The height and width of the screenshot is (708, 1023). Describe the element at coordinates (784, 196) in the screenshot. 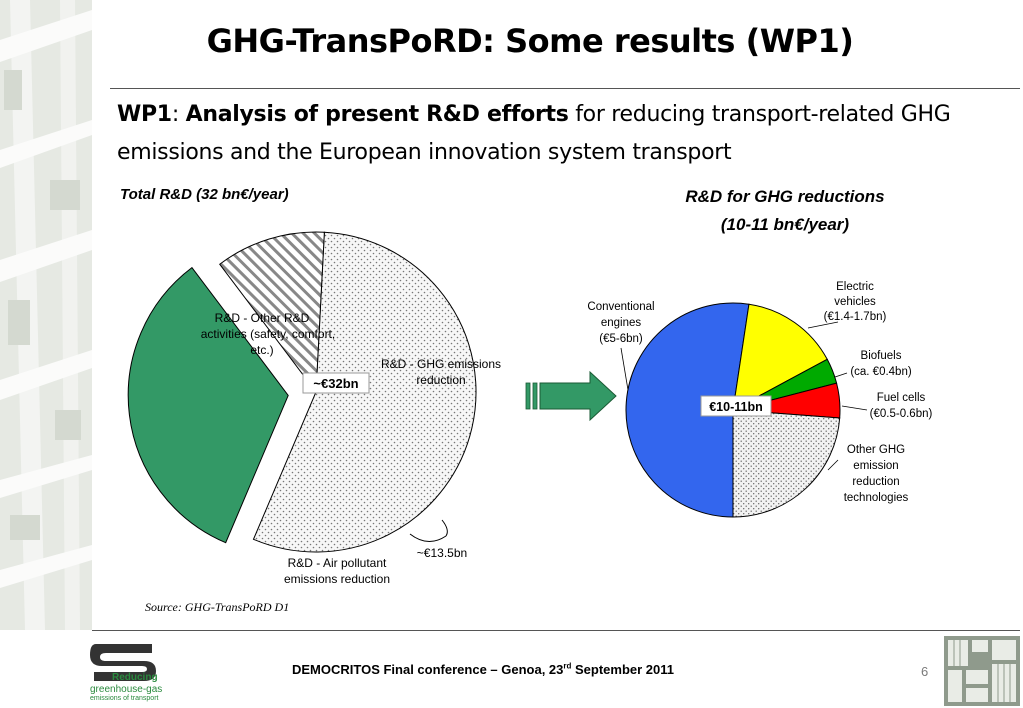

I see `chart2-title: R&D for GHG reductions` at that location.